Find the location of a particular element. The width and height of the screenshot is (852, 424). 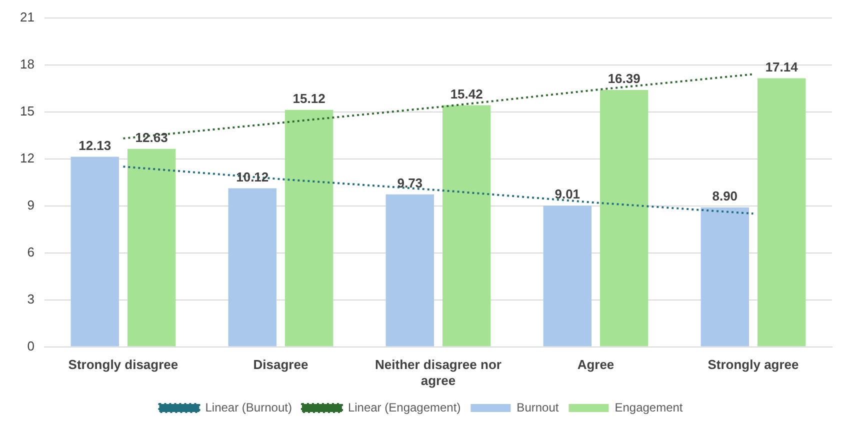

data-label: 9.01 is located at coordinates (567, 194).